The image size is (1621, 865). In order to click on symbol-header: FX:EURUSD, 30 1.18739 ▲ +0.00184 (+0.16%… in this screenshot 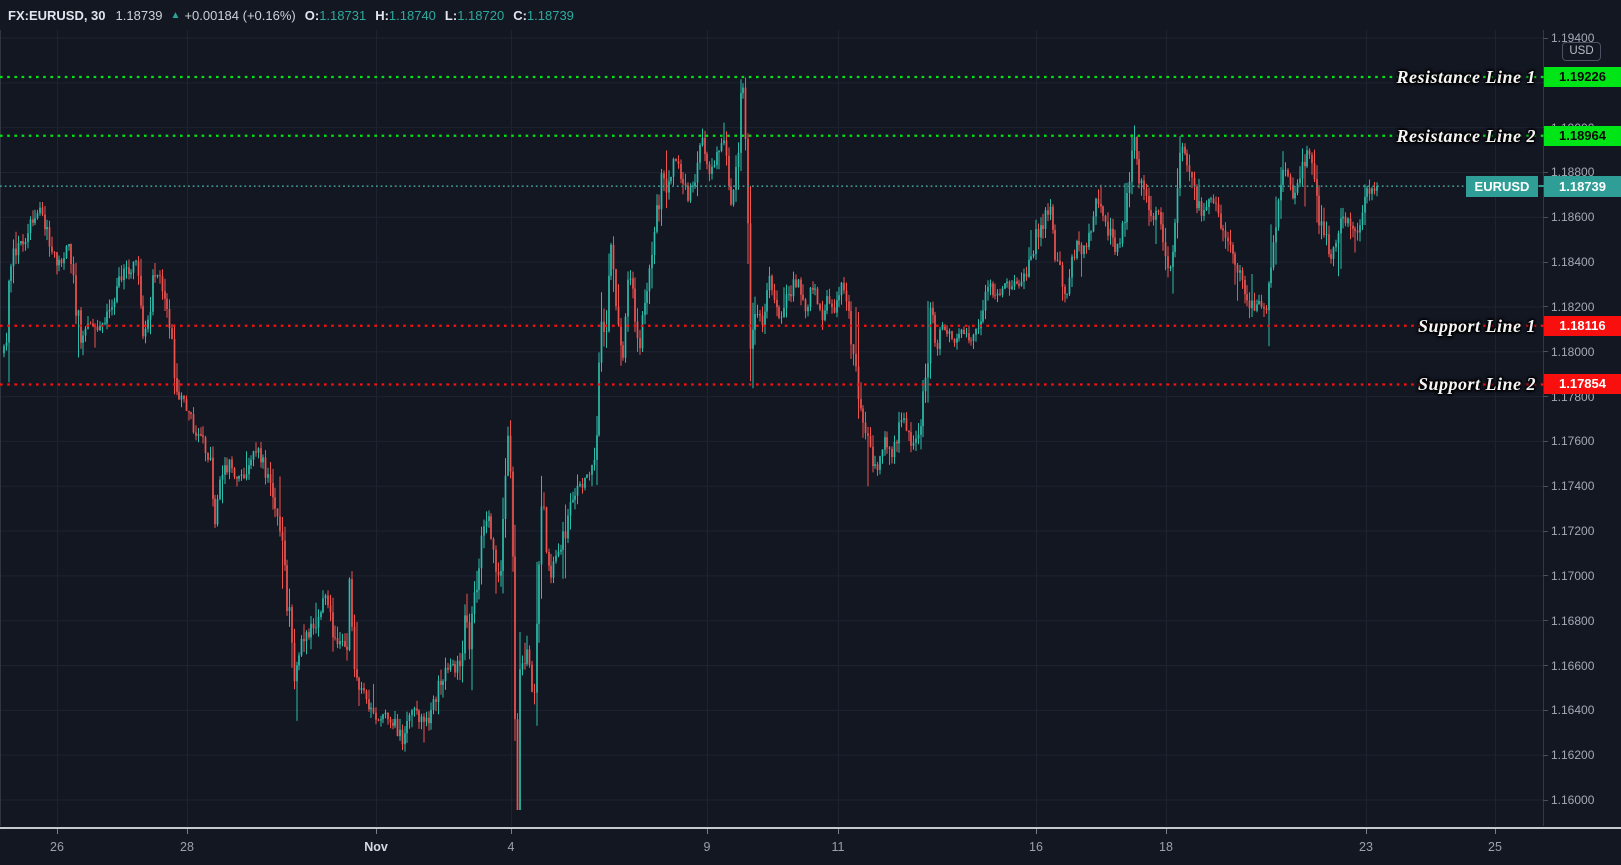, I will do `click(291, 15)`.